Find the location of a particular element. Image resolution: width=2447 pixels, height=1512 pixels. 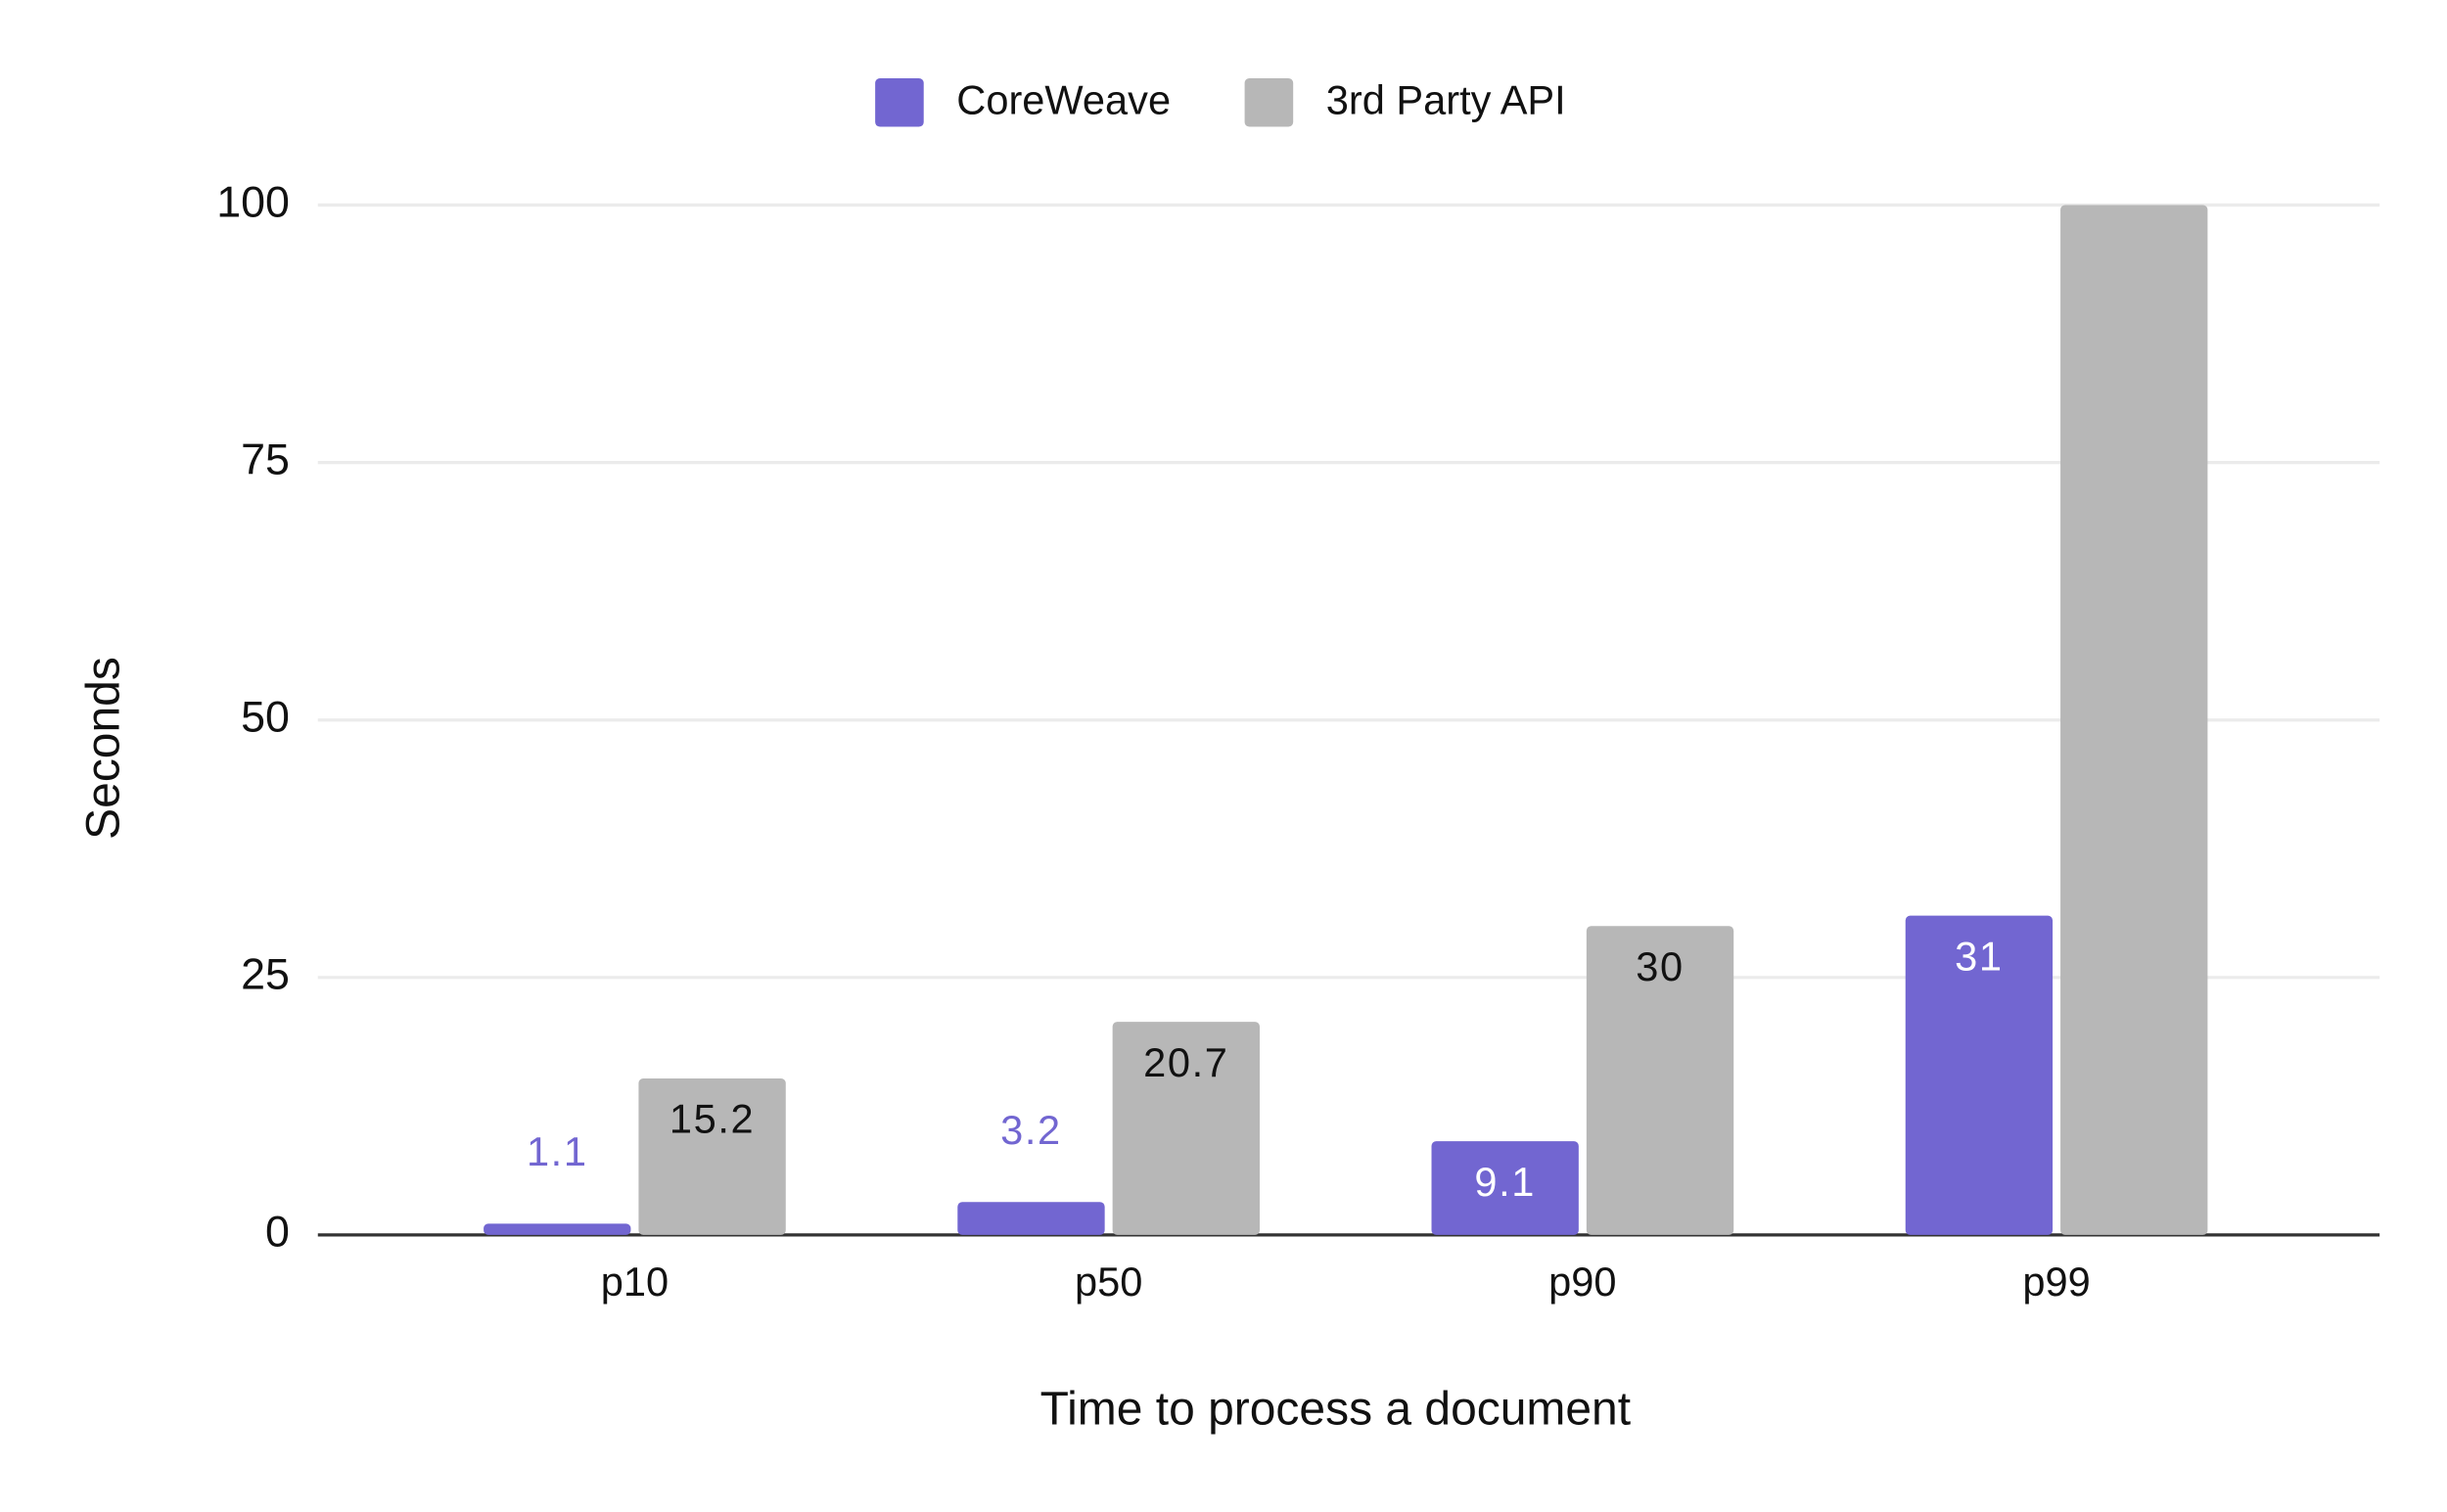

y-tick-label: 25 is located at coordinates (265, 974).